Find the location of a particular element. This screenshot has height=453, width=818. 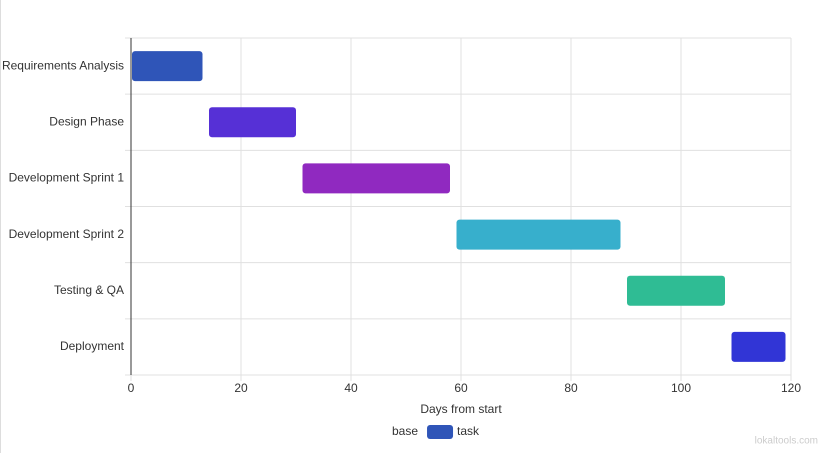

x-tick-label: 80 is located at coordinates (571, 388).